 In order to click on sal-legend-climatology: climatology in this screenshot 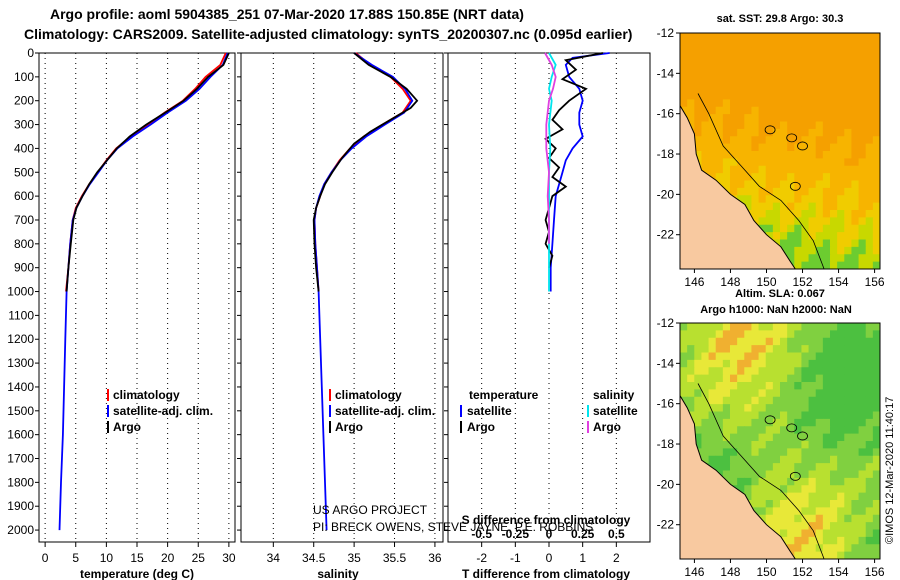, I will do `click(368, 395)`.